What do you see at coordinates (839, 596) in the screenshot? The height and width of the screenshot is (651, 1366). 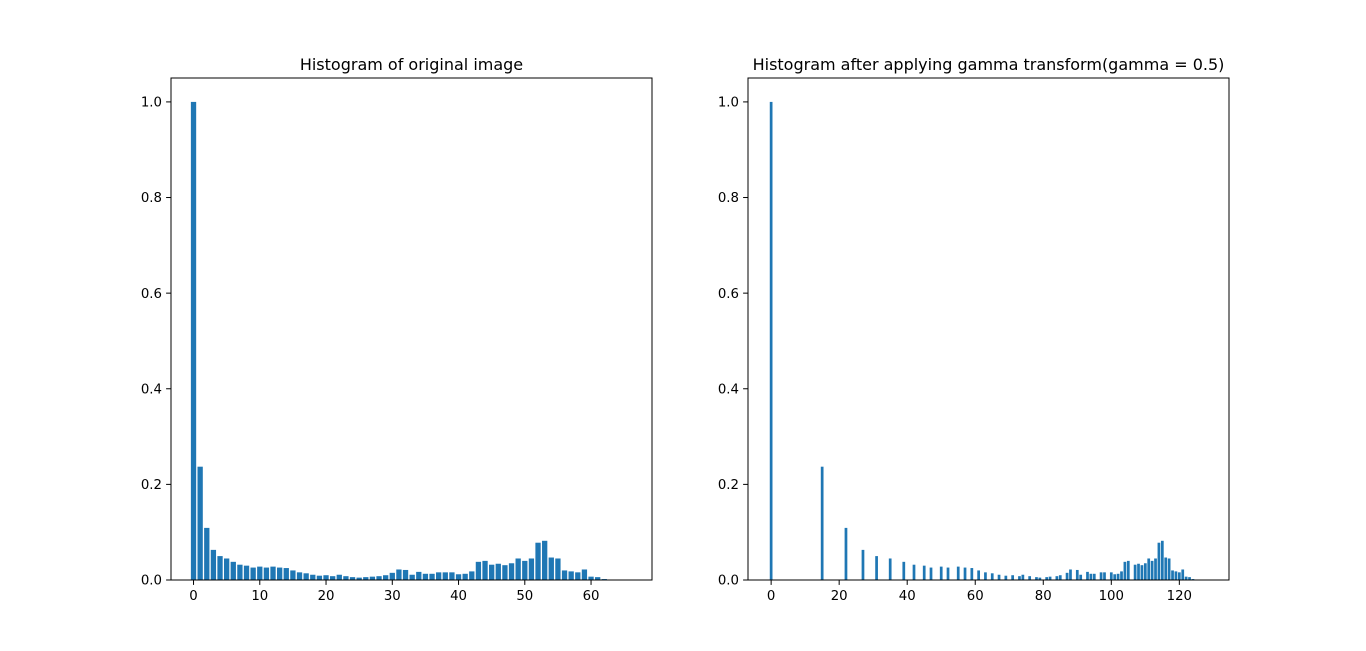 I see `gamma-histogram-x-tick-label: 20` at bounding box center [839, 596].